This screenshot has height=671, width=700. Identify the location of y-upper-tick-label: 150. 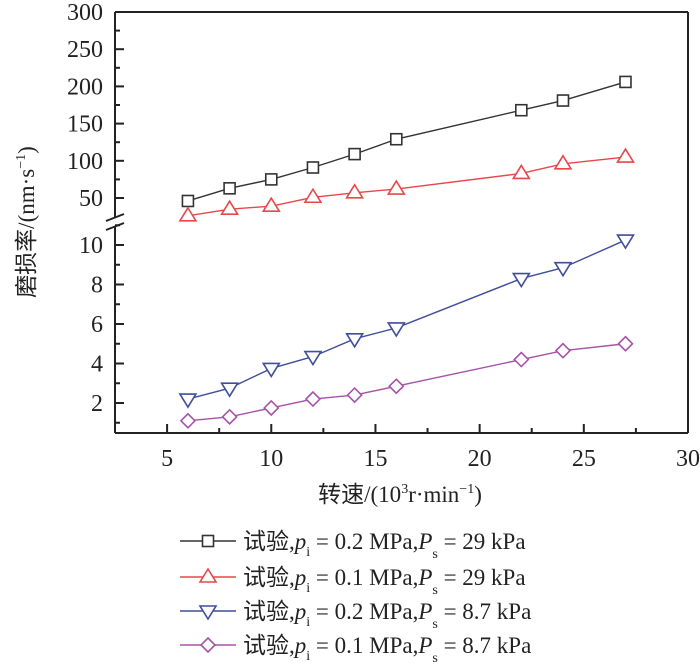
(85, 125).